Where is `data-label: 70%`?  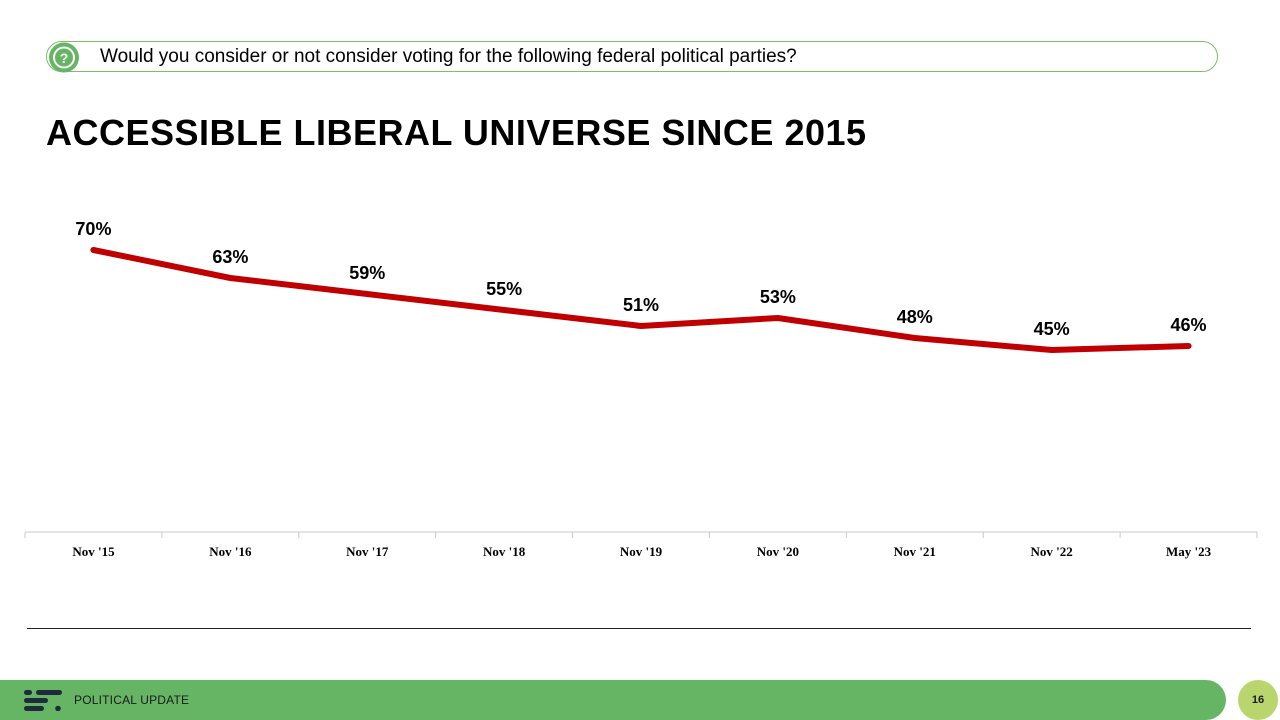 data-label: 70% is located at coordinates (93, 229).